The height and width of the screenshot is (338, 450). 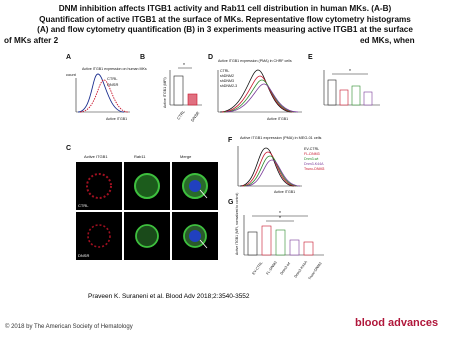 What do you see at coordinates (227, 76) in the screenshot?
I see `legend-entry: shDNM2` at bounding box center [227, 76].